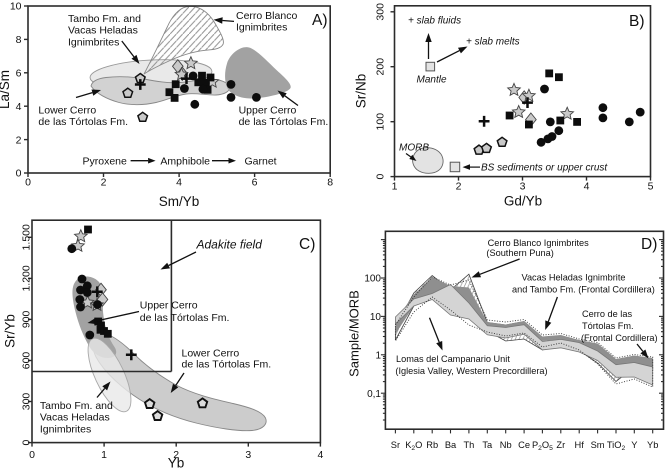 The image size is (666, 474). I want to click on svg-text: Zr, so click(560, 445).